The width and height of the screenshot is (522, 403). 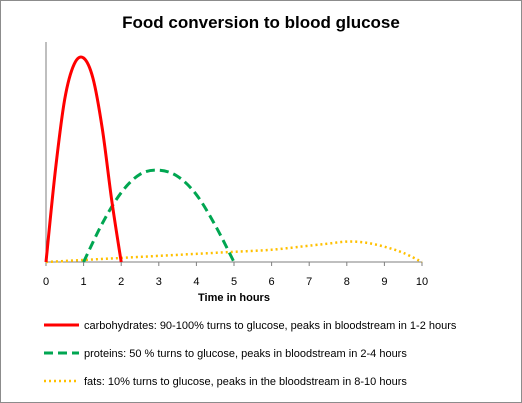 What do you see at coordinates (83, 159) in the screenshot?
I see `series-line-solid` at bounding box center [83, 159].